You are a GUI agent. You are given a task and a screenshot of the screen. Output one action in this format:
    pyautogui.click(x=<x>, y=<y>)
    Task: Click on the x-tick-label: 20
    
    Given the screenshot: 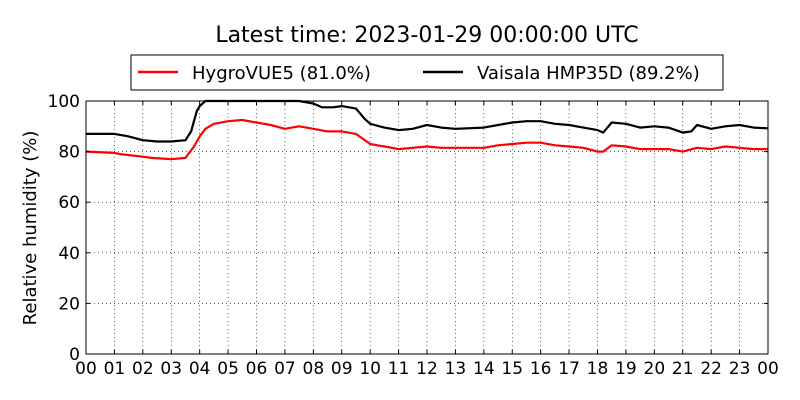 What is the action you would take?
    pyautogui.click(x=655, y=369)
    